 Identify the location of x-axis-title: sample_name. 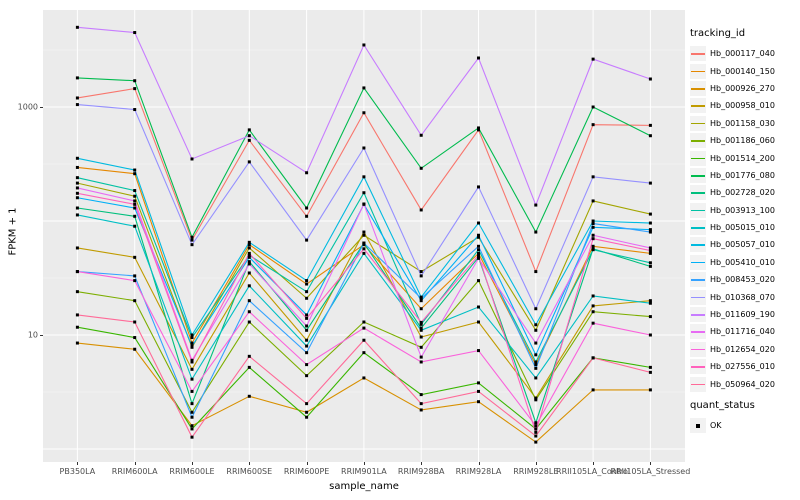
(364, 486).